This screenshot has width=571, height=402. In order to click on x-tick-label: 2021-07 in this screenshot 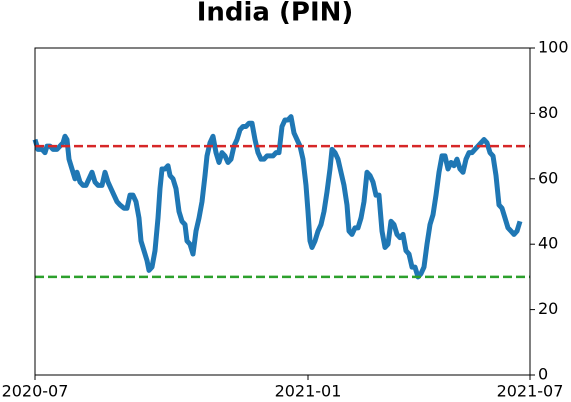, I will do `click(530, 391)`.